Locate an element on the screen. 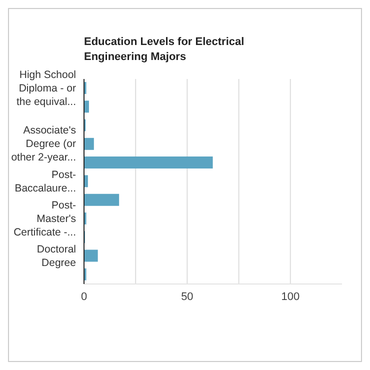 The height and width of the screenshot is (370, 370). y-tick-label: Doctoral Degree is located at coordinates (56, 256).